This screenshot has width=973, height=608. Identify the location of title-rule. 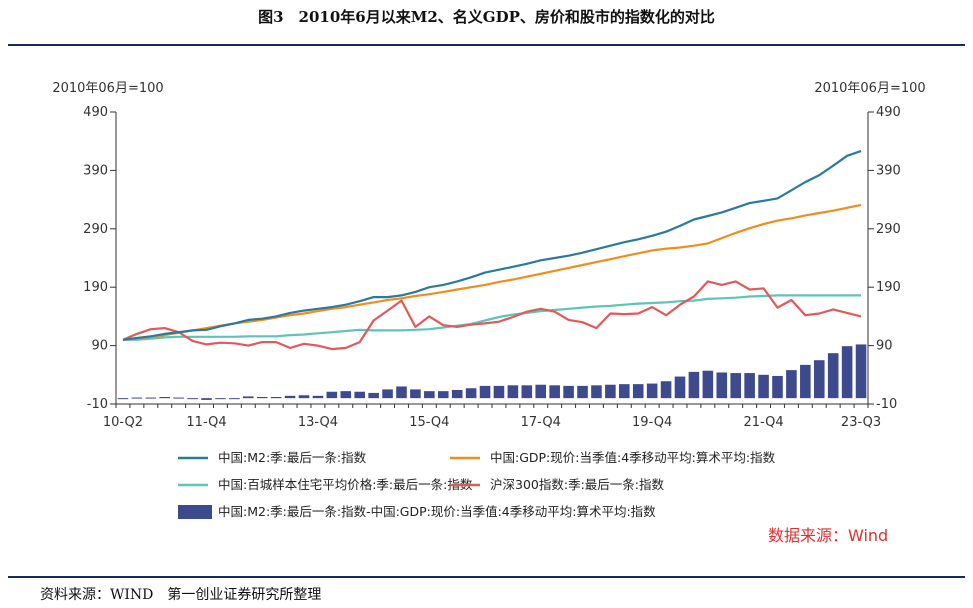
(486, 45).